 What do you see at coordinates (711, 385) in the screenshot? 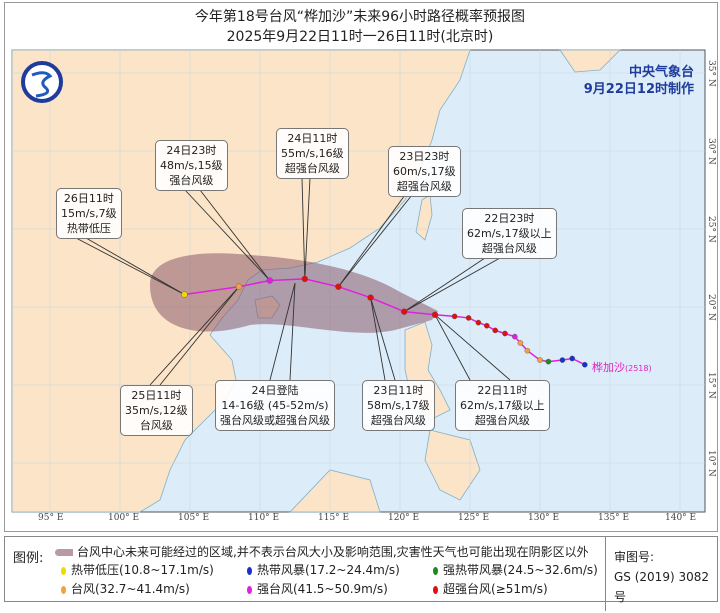
I see `lat-label: 15° N` at bounding box center [711, 385].